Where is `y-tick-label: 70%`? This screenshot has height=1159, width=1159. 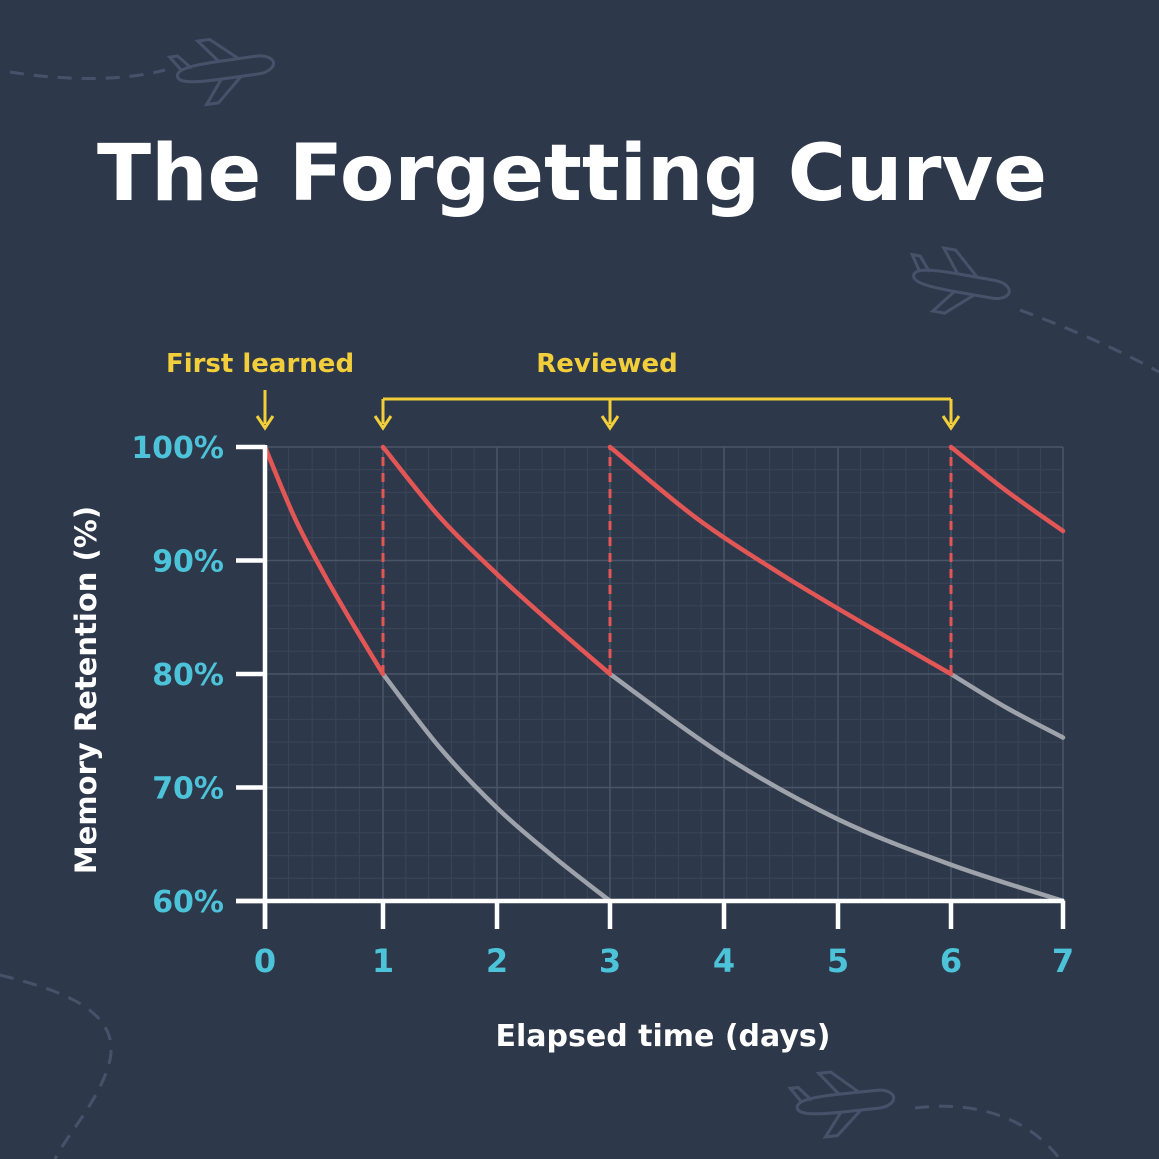
y-tick-label: 70% is located at coordinates (188, 789).